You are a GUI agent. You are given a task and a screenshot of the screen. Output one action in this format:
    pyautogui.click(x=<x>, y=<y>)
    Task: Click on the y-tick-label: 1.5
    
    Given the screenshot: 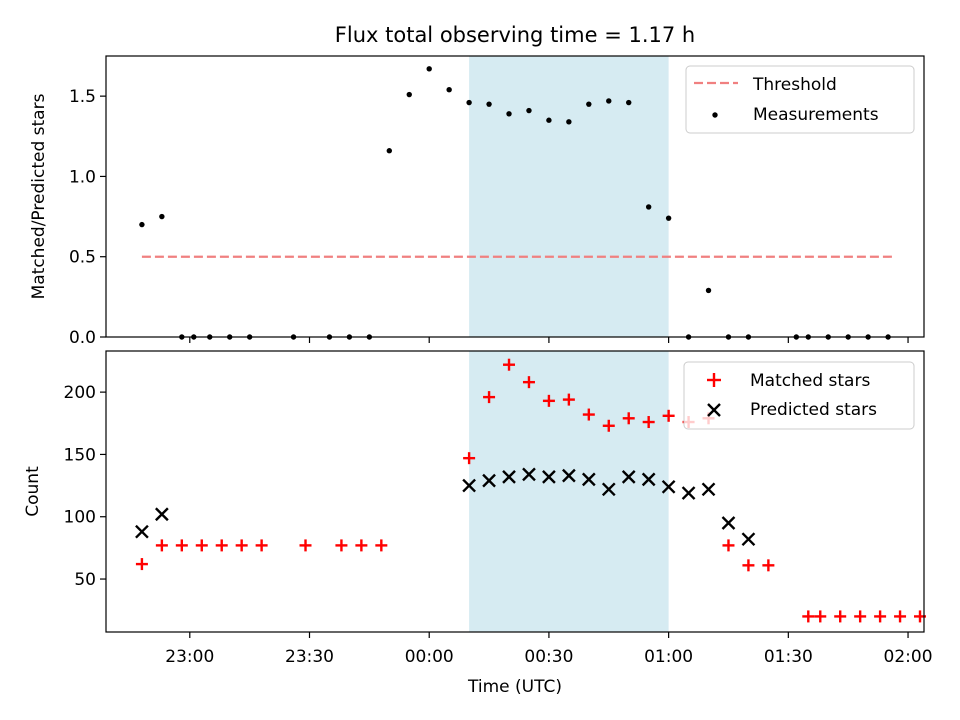 What is the action you would take?
    pyautogui.click(x=82, y=97)
    